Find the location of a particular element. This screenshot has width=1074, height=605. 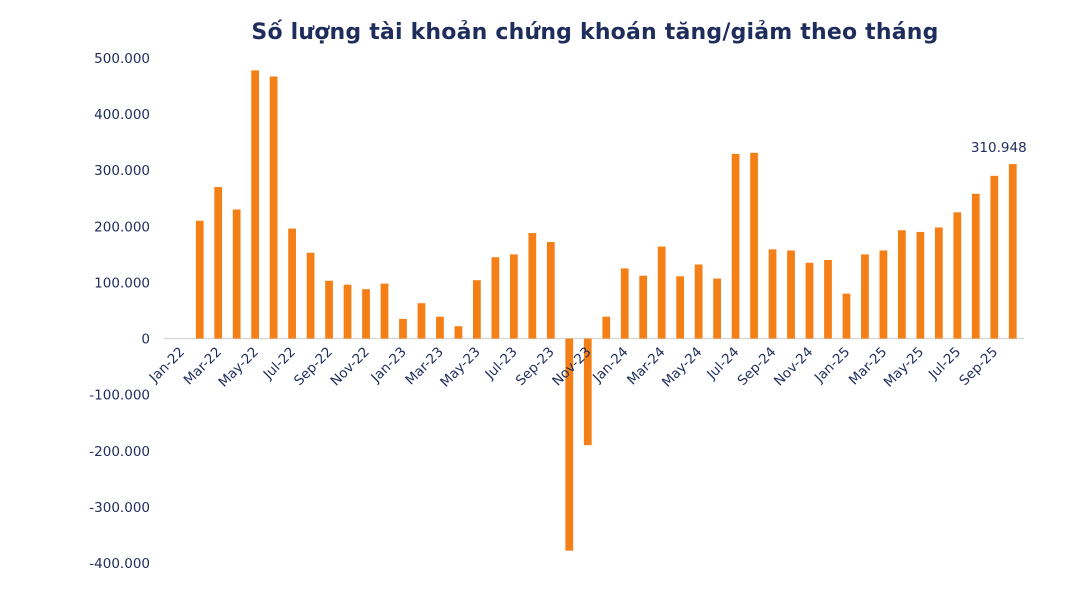

y-tick-label: 300.000 is located at coordinates (122, 171).